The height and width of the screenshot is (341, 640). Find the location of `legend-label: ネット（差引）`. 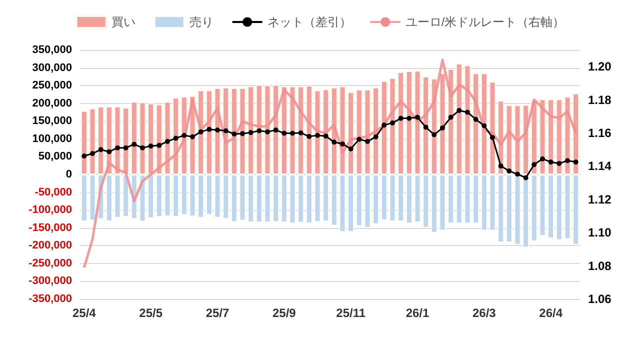

legend-label: ネット（差引） is located at coordinates (309, 22).